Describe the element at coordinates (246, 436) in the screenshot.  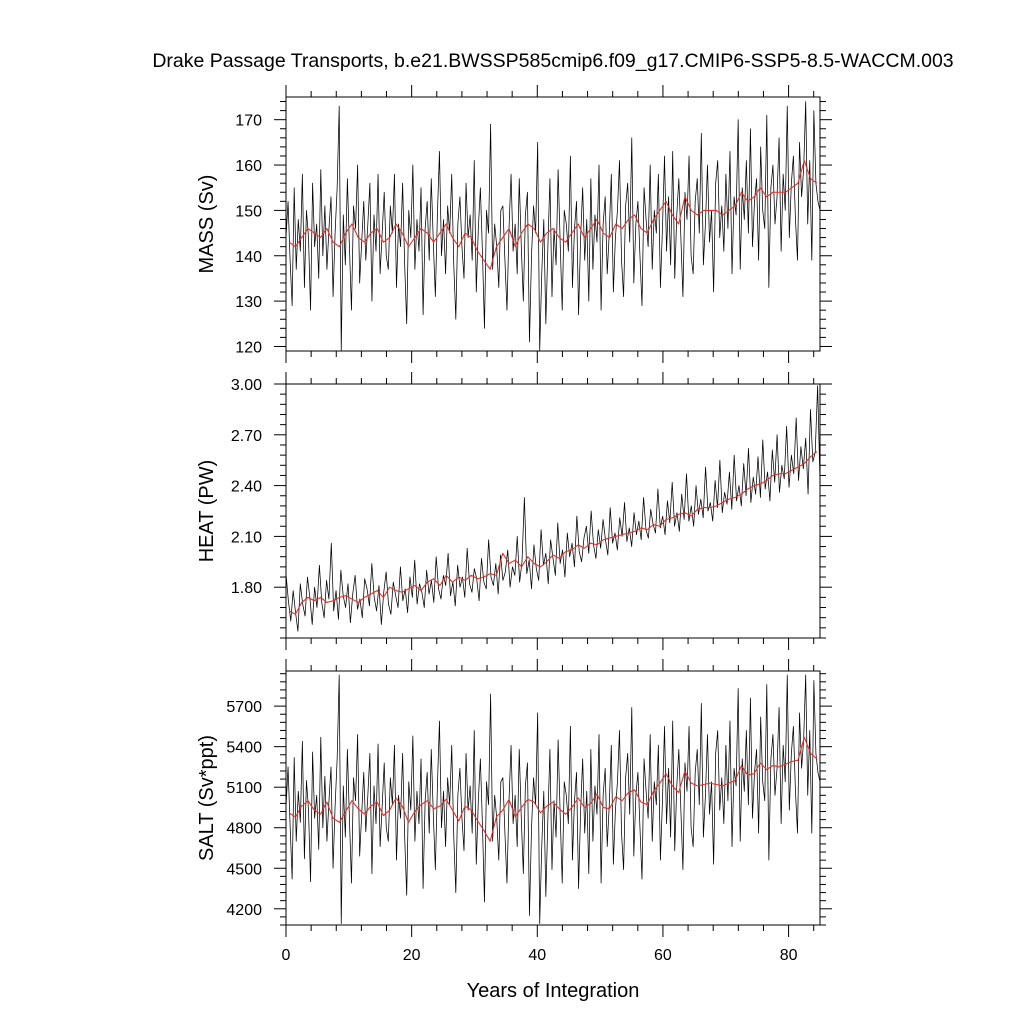
I see `y-tick-label: 2.70` at that location.